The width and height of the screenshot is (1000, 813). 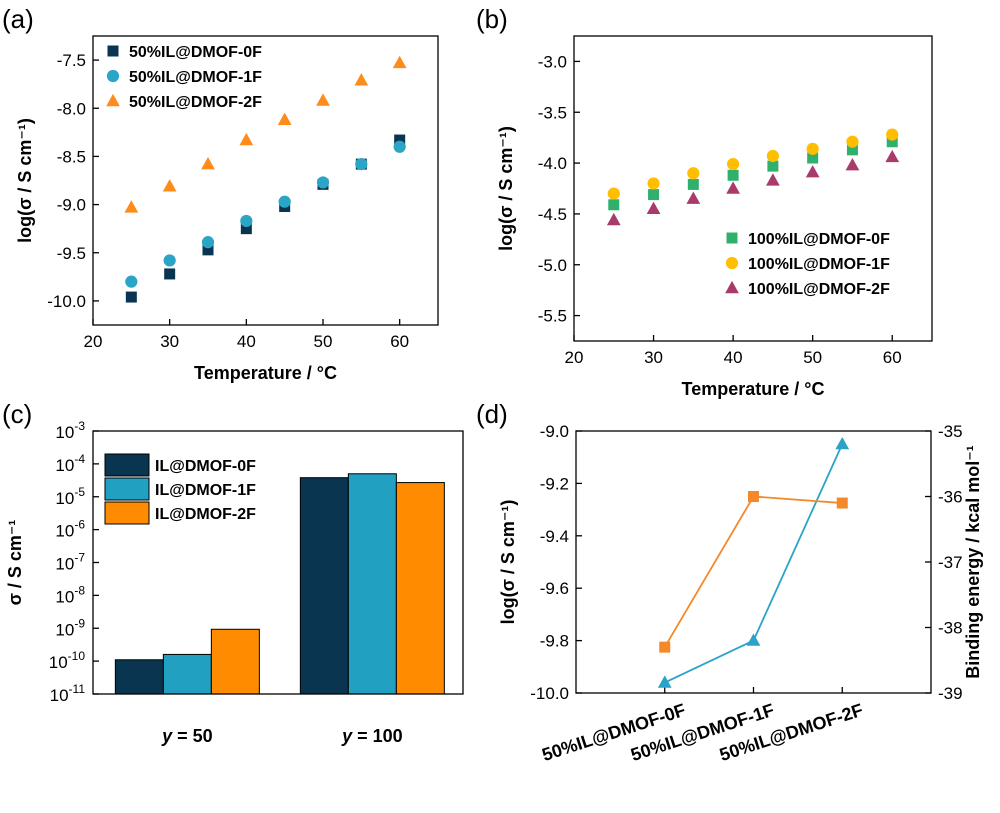 What do you see at coordinates (554, 536) in the screenshot?
I see `d-y-tick-label: -9.4` at bounding box center [554, 536].